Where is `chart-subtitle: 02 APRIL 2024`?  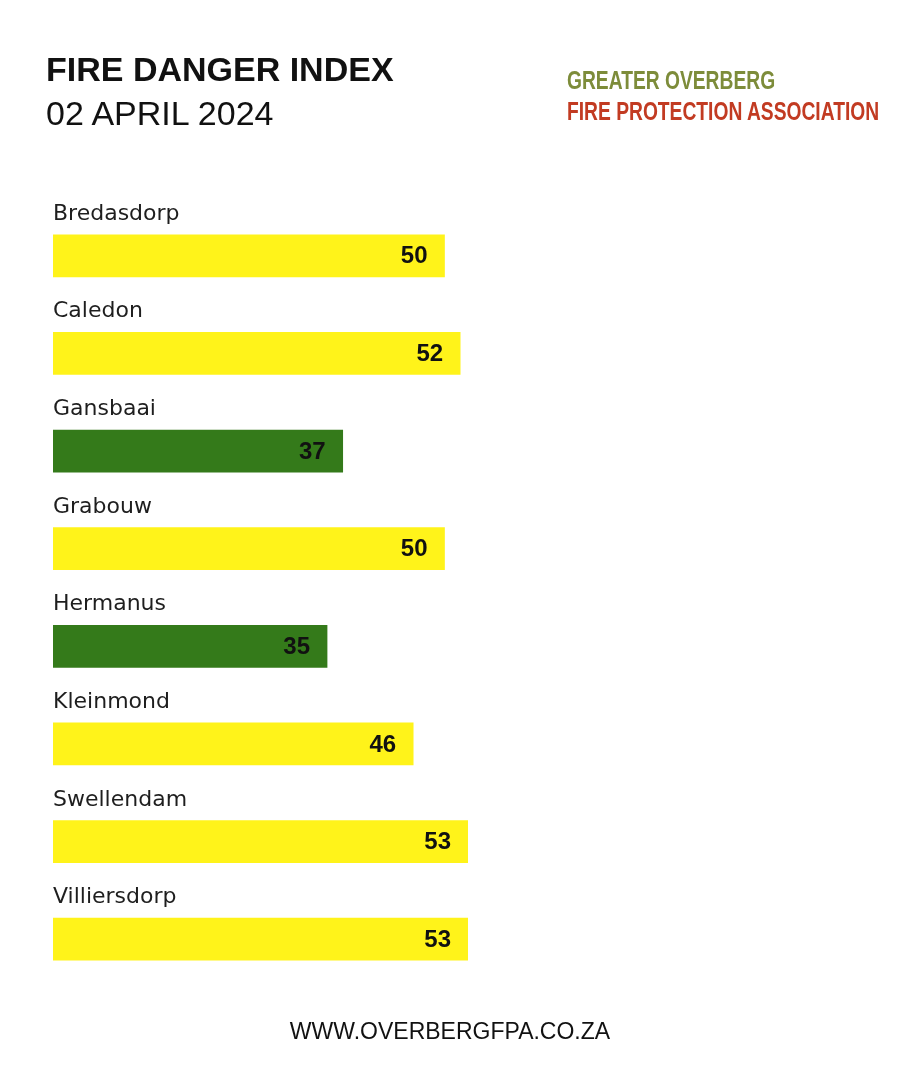 chart-subtitle: 02 APRIL 2024 is located at coordinates (160, 113).